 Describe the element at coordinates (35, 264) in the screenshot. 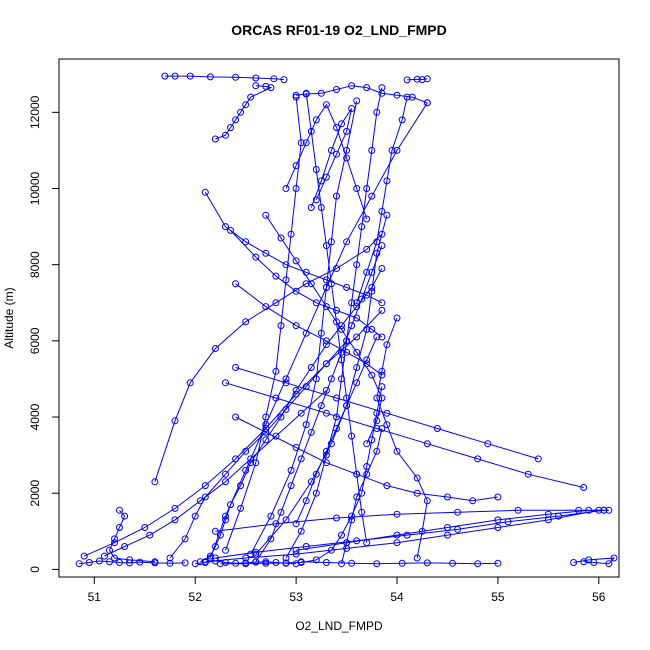

I see `y-tick-label: 8000` at that location.